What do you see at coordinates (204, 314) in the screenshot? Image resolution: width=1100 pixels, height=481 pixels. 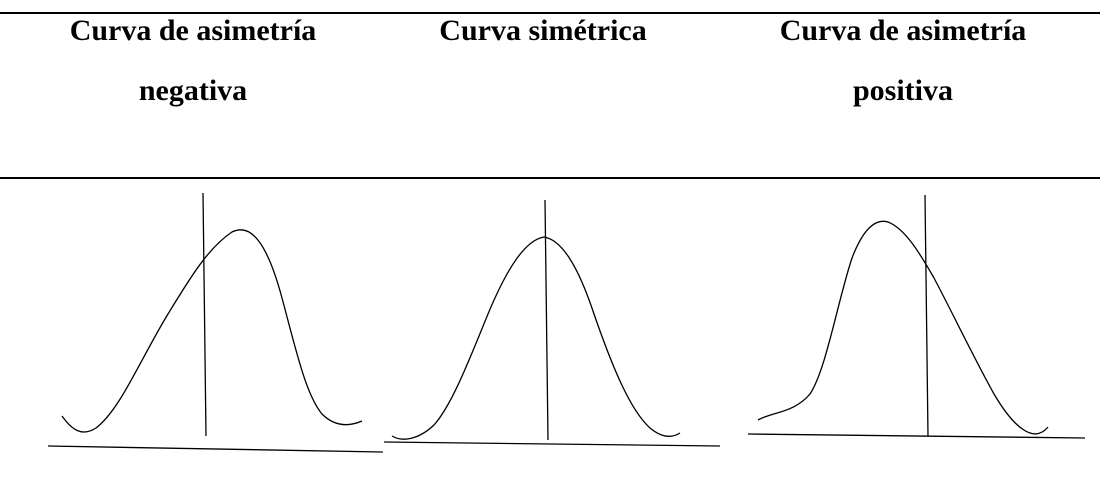 I see `negative-skew-mean-line` at bounding box center [204, 314].